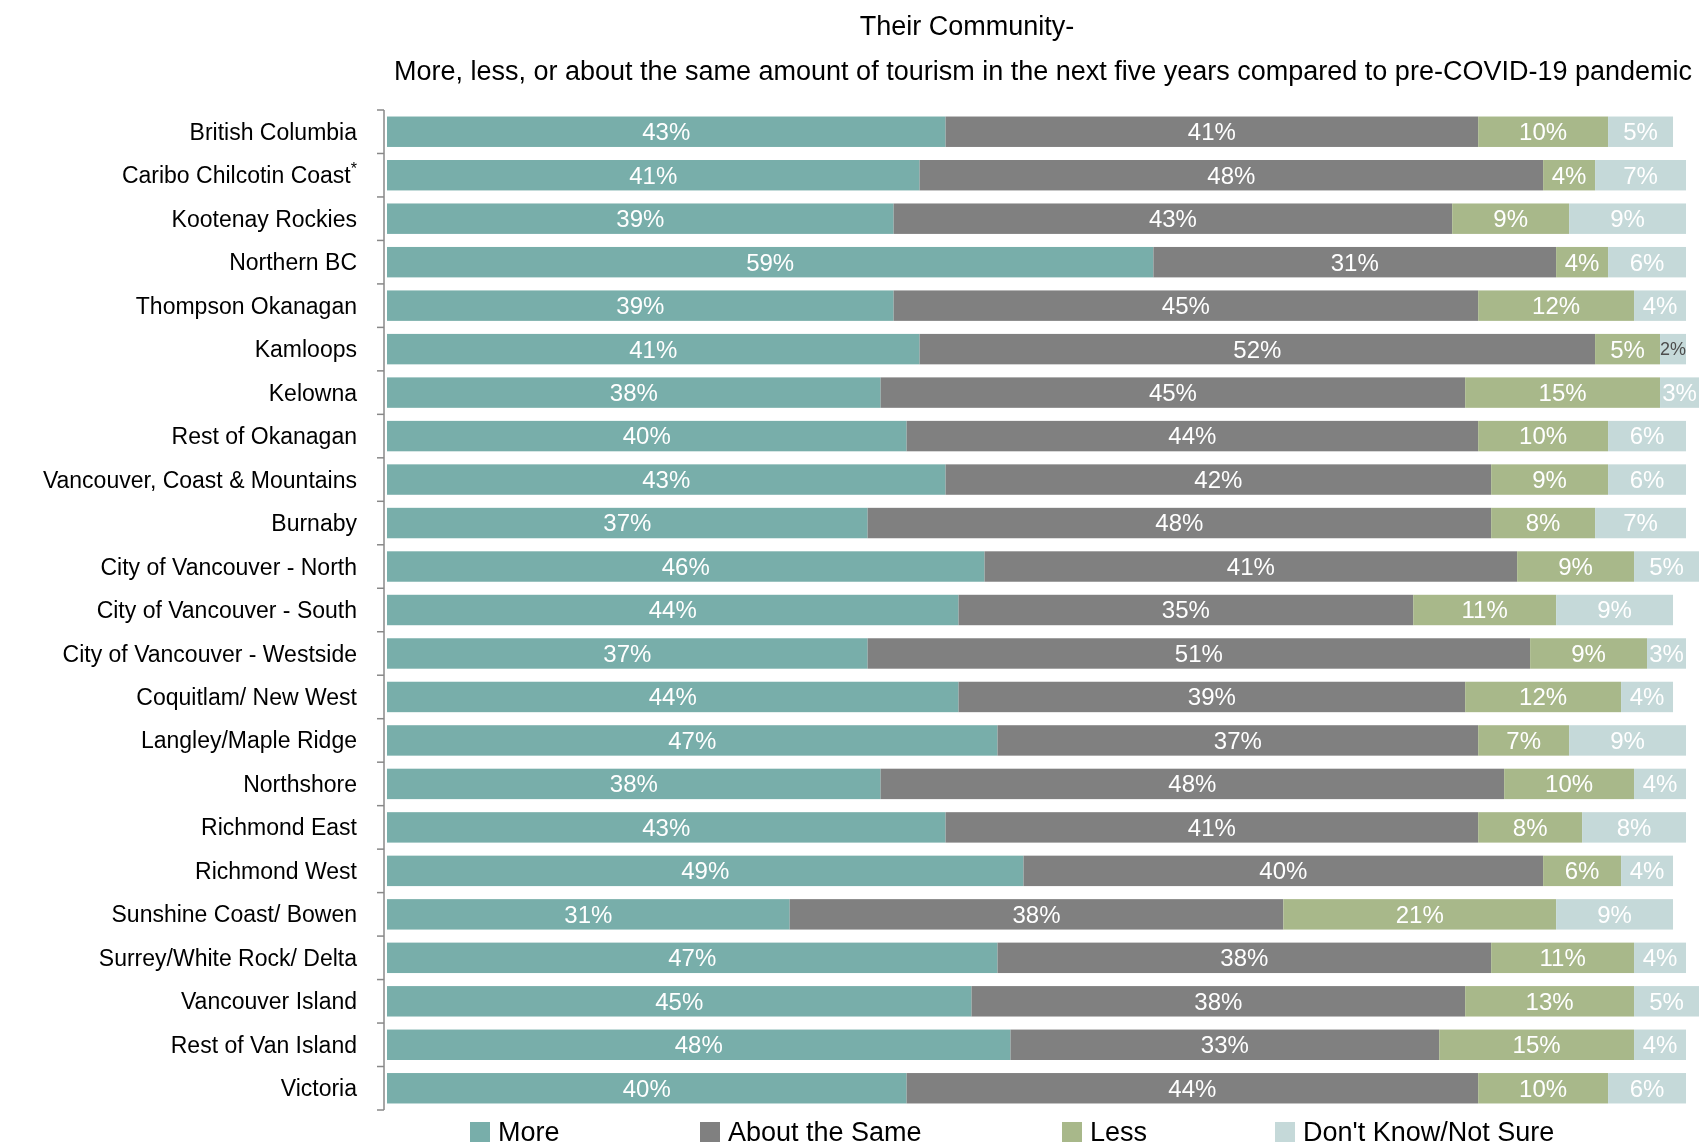 The height and width of the screenshot is (1145, 1699). I want to click on legend-label: About the Same, so click(825, 1131).